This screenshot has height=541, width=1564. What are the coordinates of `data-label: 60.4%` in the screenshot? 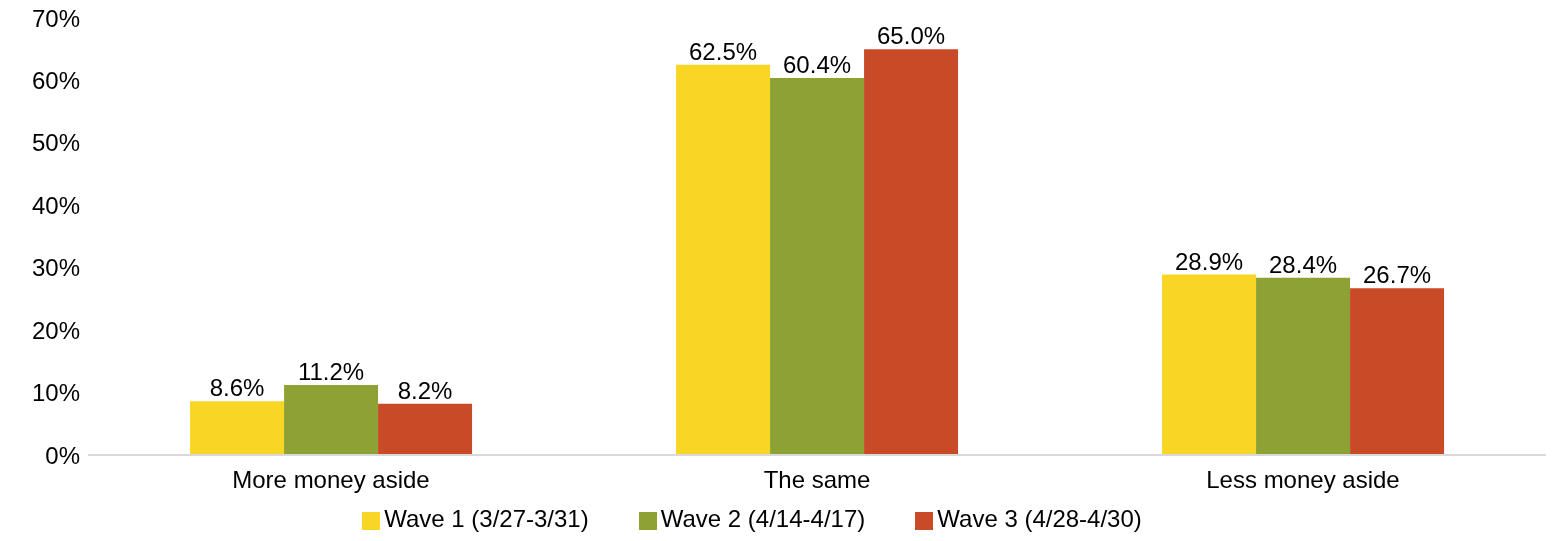 It's located at (817, 64).